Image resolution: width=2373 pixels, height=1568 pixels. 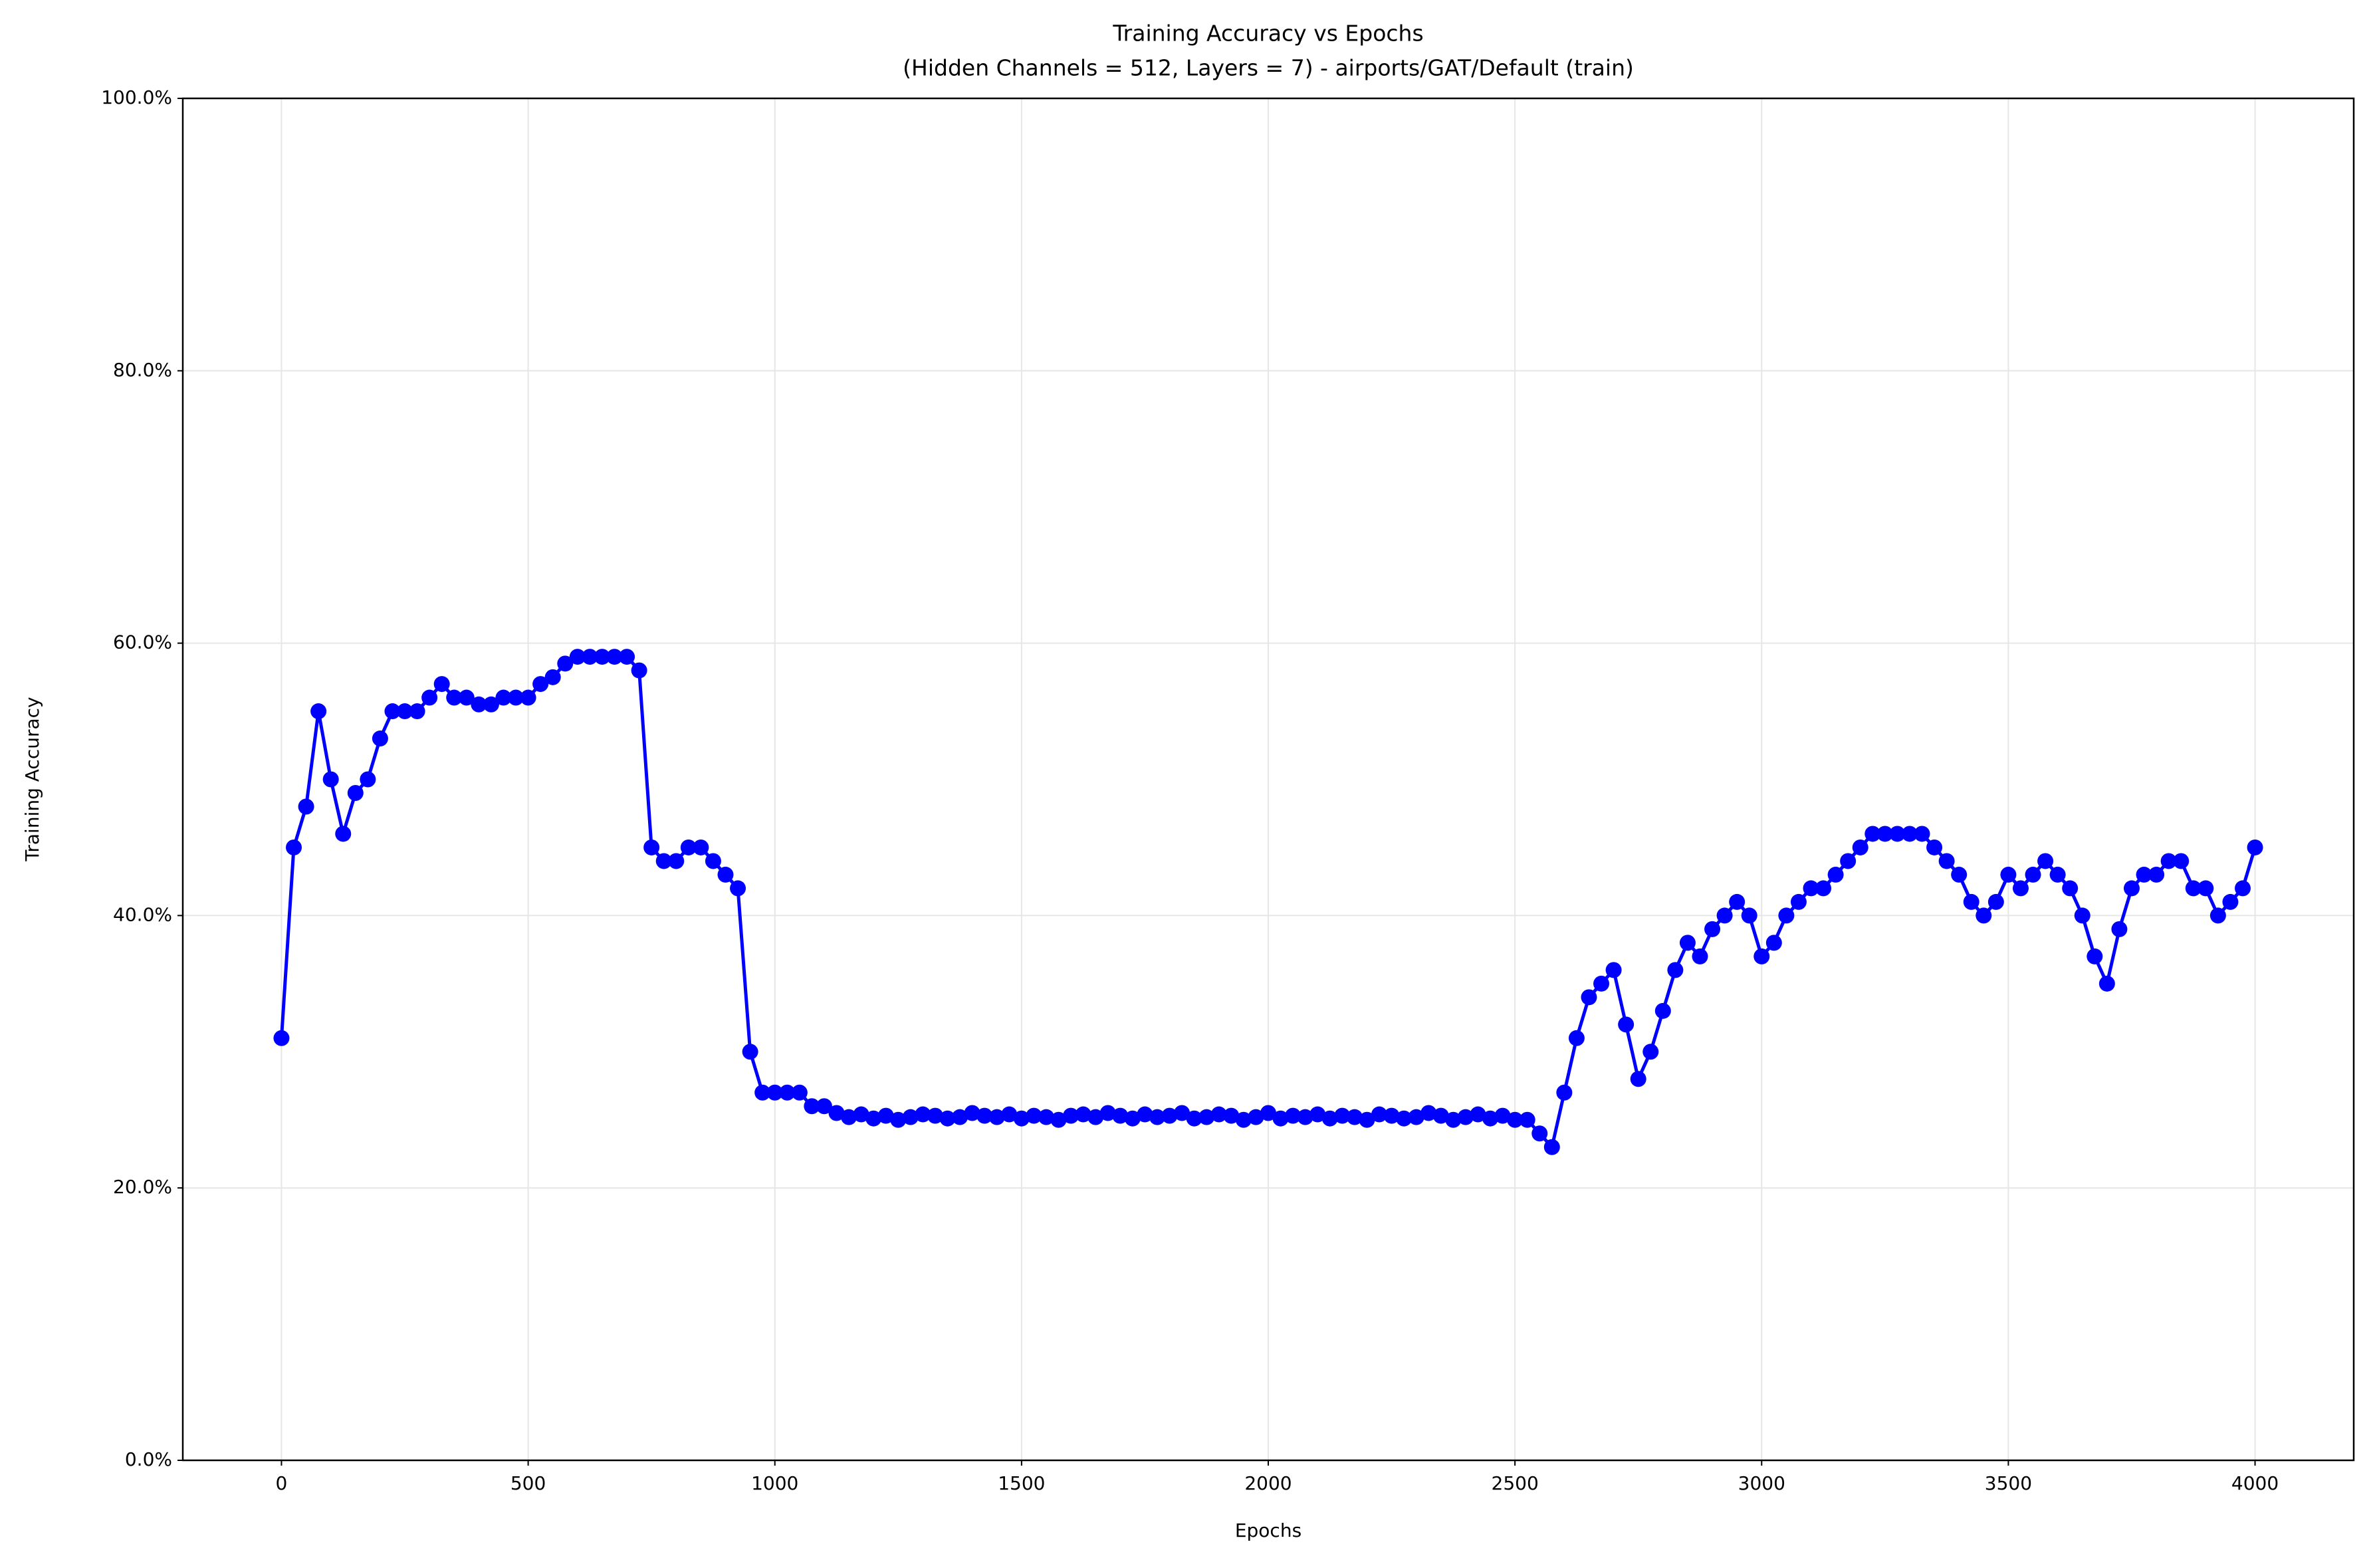 What do you see at coordinates (1268, 1483) in the screenshot?
I see `x-tick-label: 2000` at bounding box center [1268, 1483].